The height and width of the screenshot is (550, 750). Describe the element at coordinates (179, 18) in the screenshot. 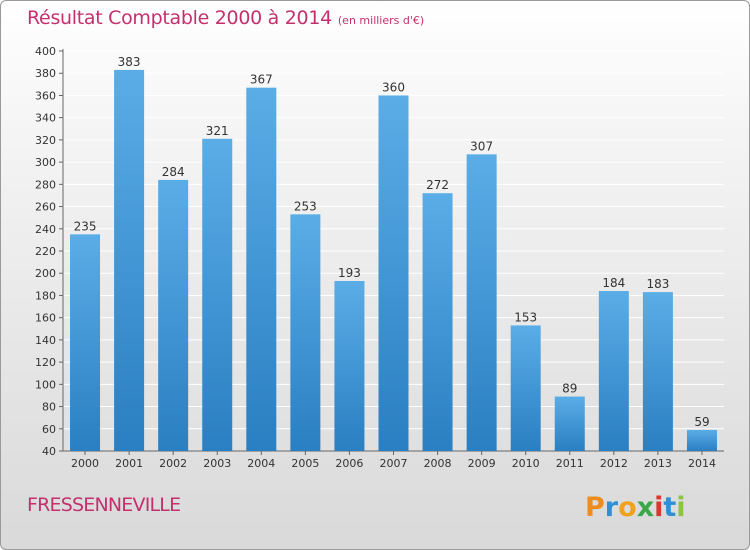

I see `title-text: Résultat Comptable 2000 à 2014` at that location.